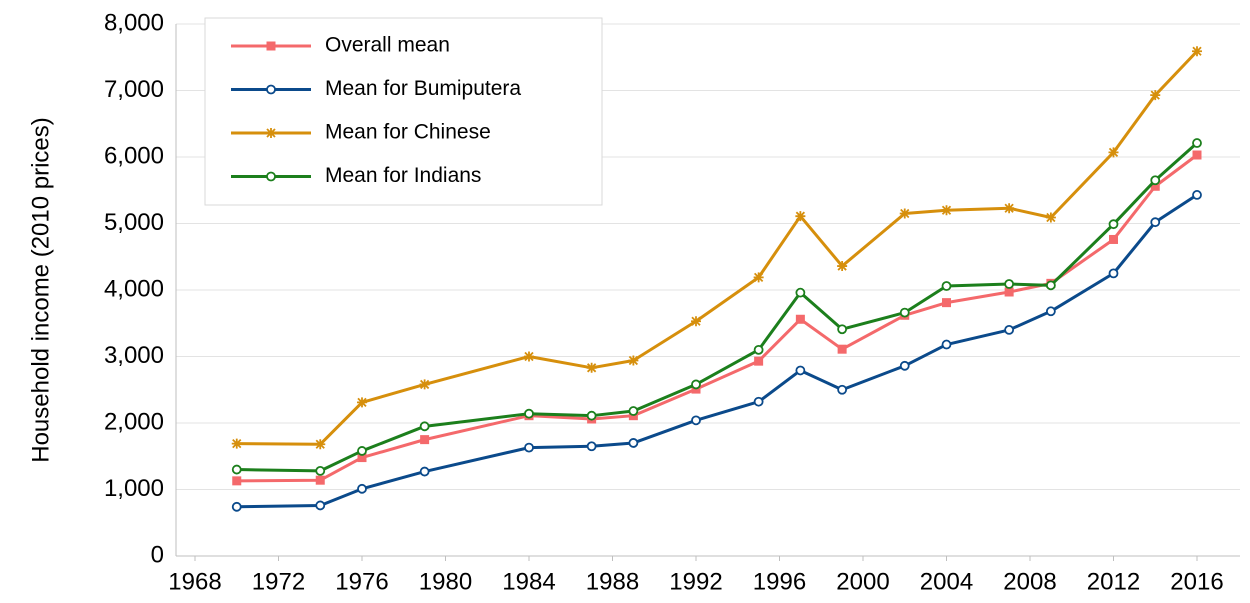 The image size is (1250, 603). Describe the element at coordinates (134, 355) in the screenshot. I see `y-tick-label: 3,000` at that location.